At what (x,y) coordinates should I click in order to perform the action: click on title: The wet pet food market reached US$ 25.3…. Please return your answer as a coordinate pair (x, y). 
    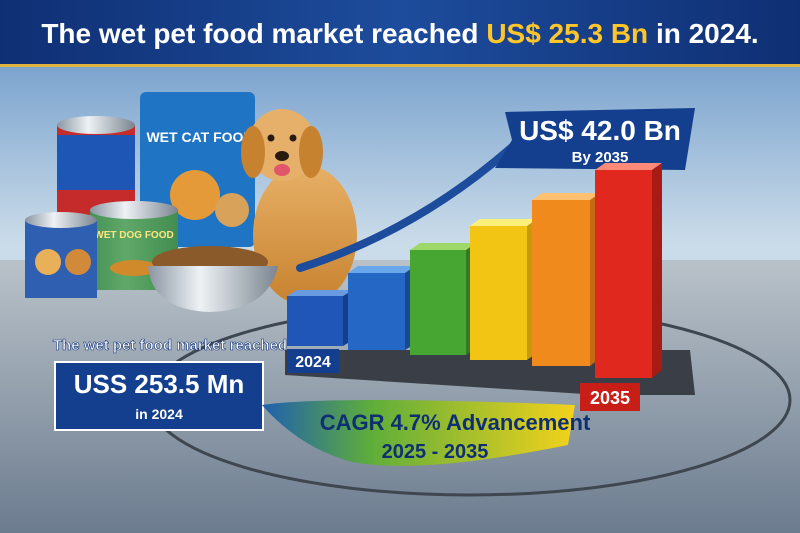
    Looking at the image, I should click on (399, 33).